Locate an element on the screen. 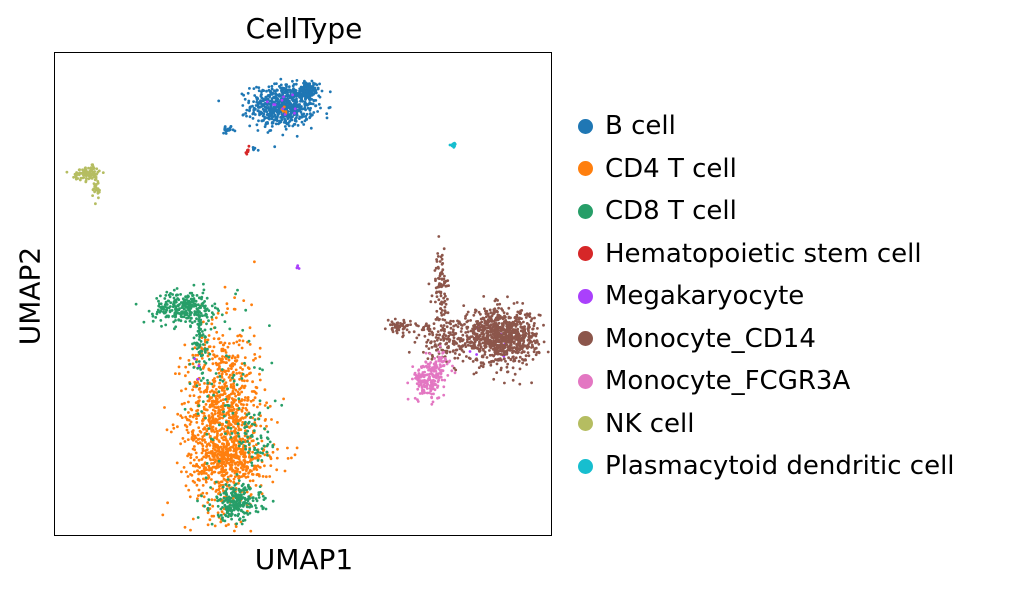 The height and width of the screenshot is (592, 1017). legend-marker is located at coordinates (585, 381).